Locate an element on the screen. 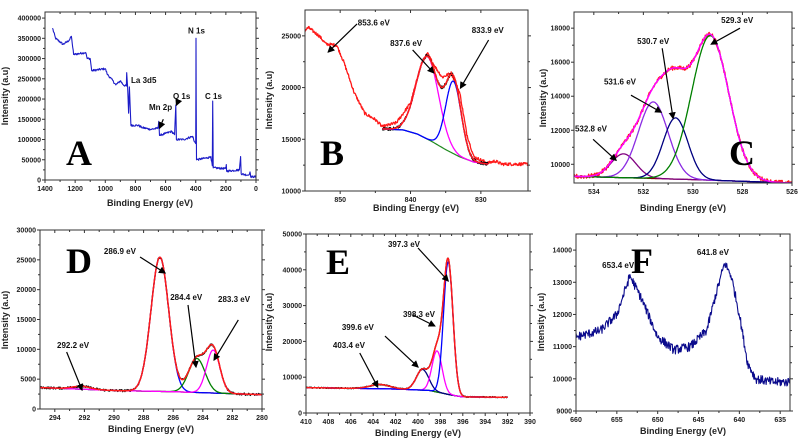 The width and height of the screenshot is (798, 442). axis-ticks: 534 532 530 528 526 10000 12000 14000 16000 18000 is located at coordinates (674, 104).